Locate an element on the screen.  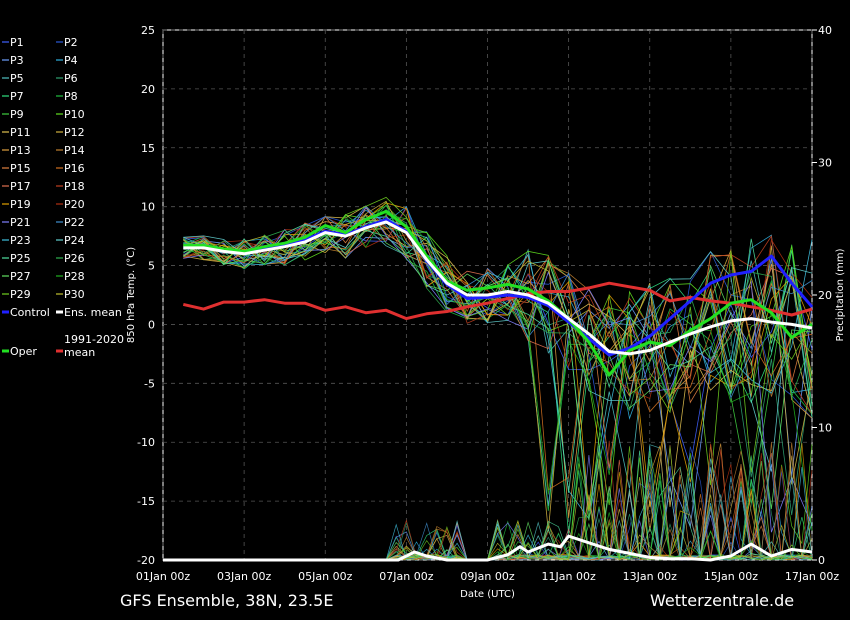
y2-axis-label: Precipitation (mm) is located at coordinates (840, 294).